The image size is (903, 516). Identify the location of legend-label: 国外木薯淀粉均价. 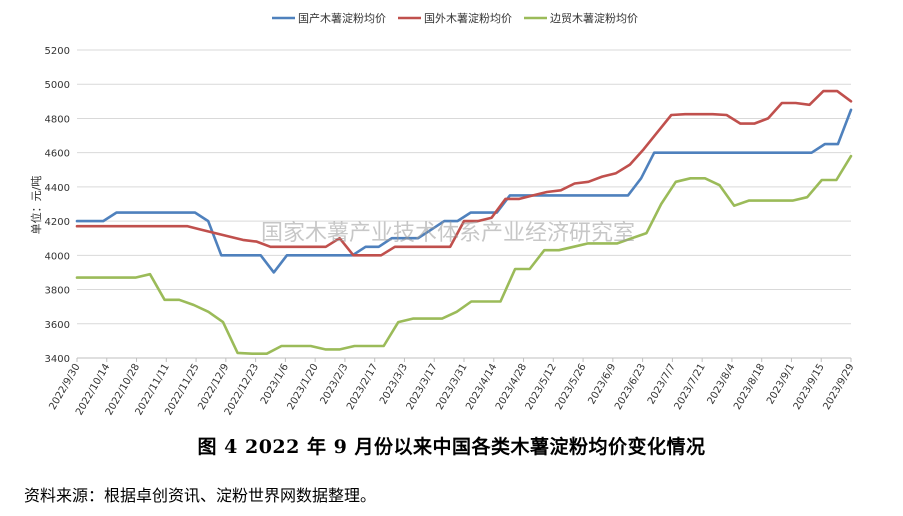
(468, 18).